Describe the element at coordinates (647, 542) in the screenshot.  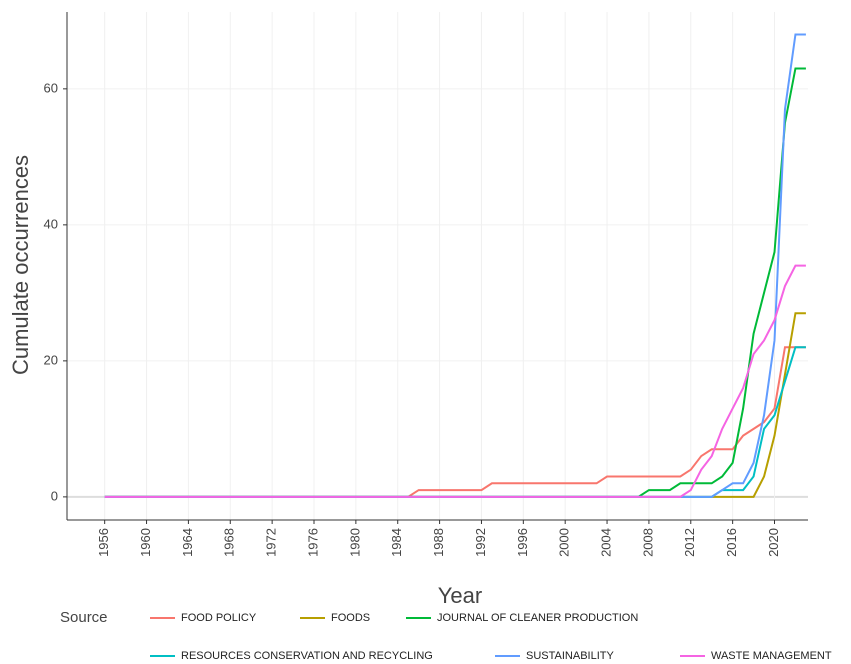
I see `x-tick-label: 2008` at that location.